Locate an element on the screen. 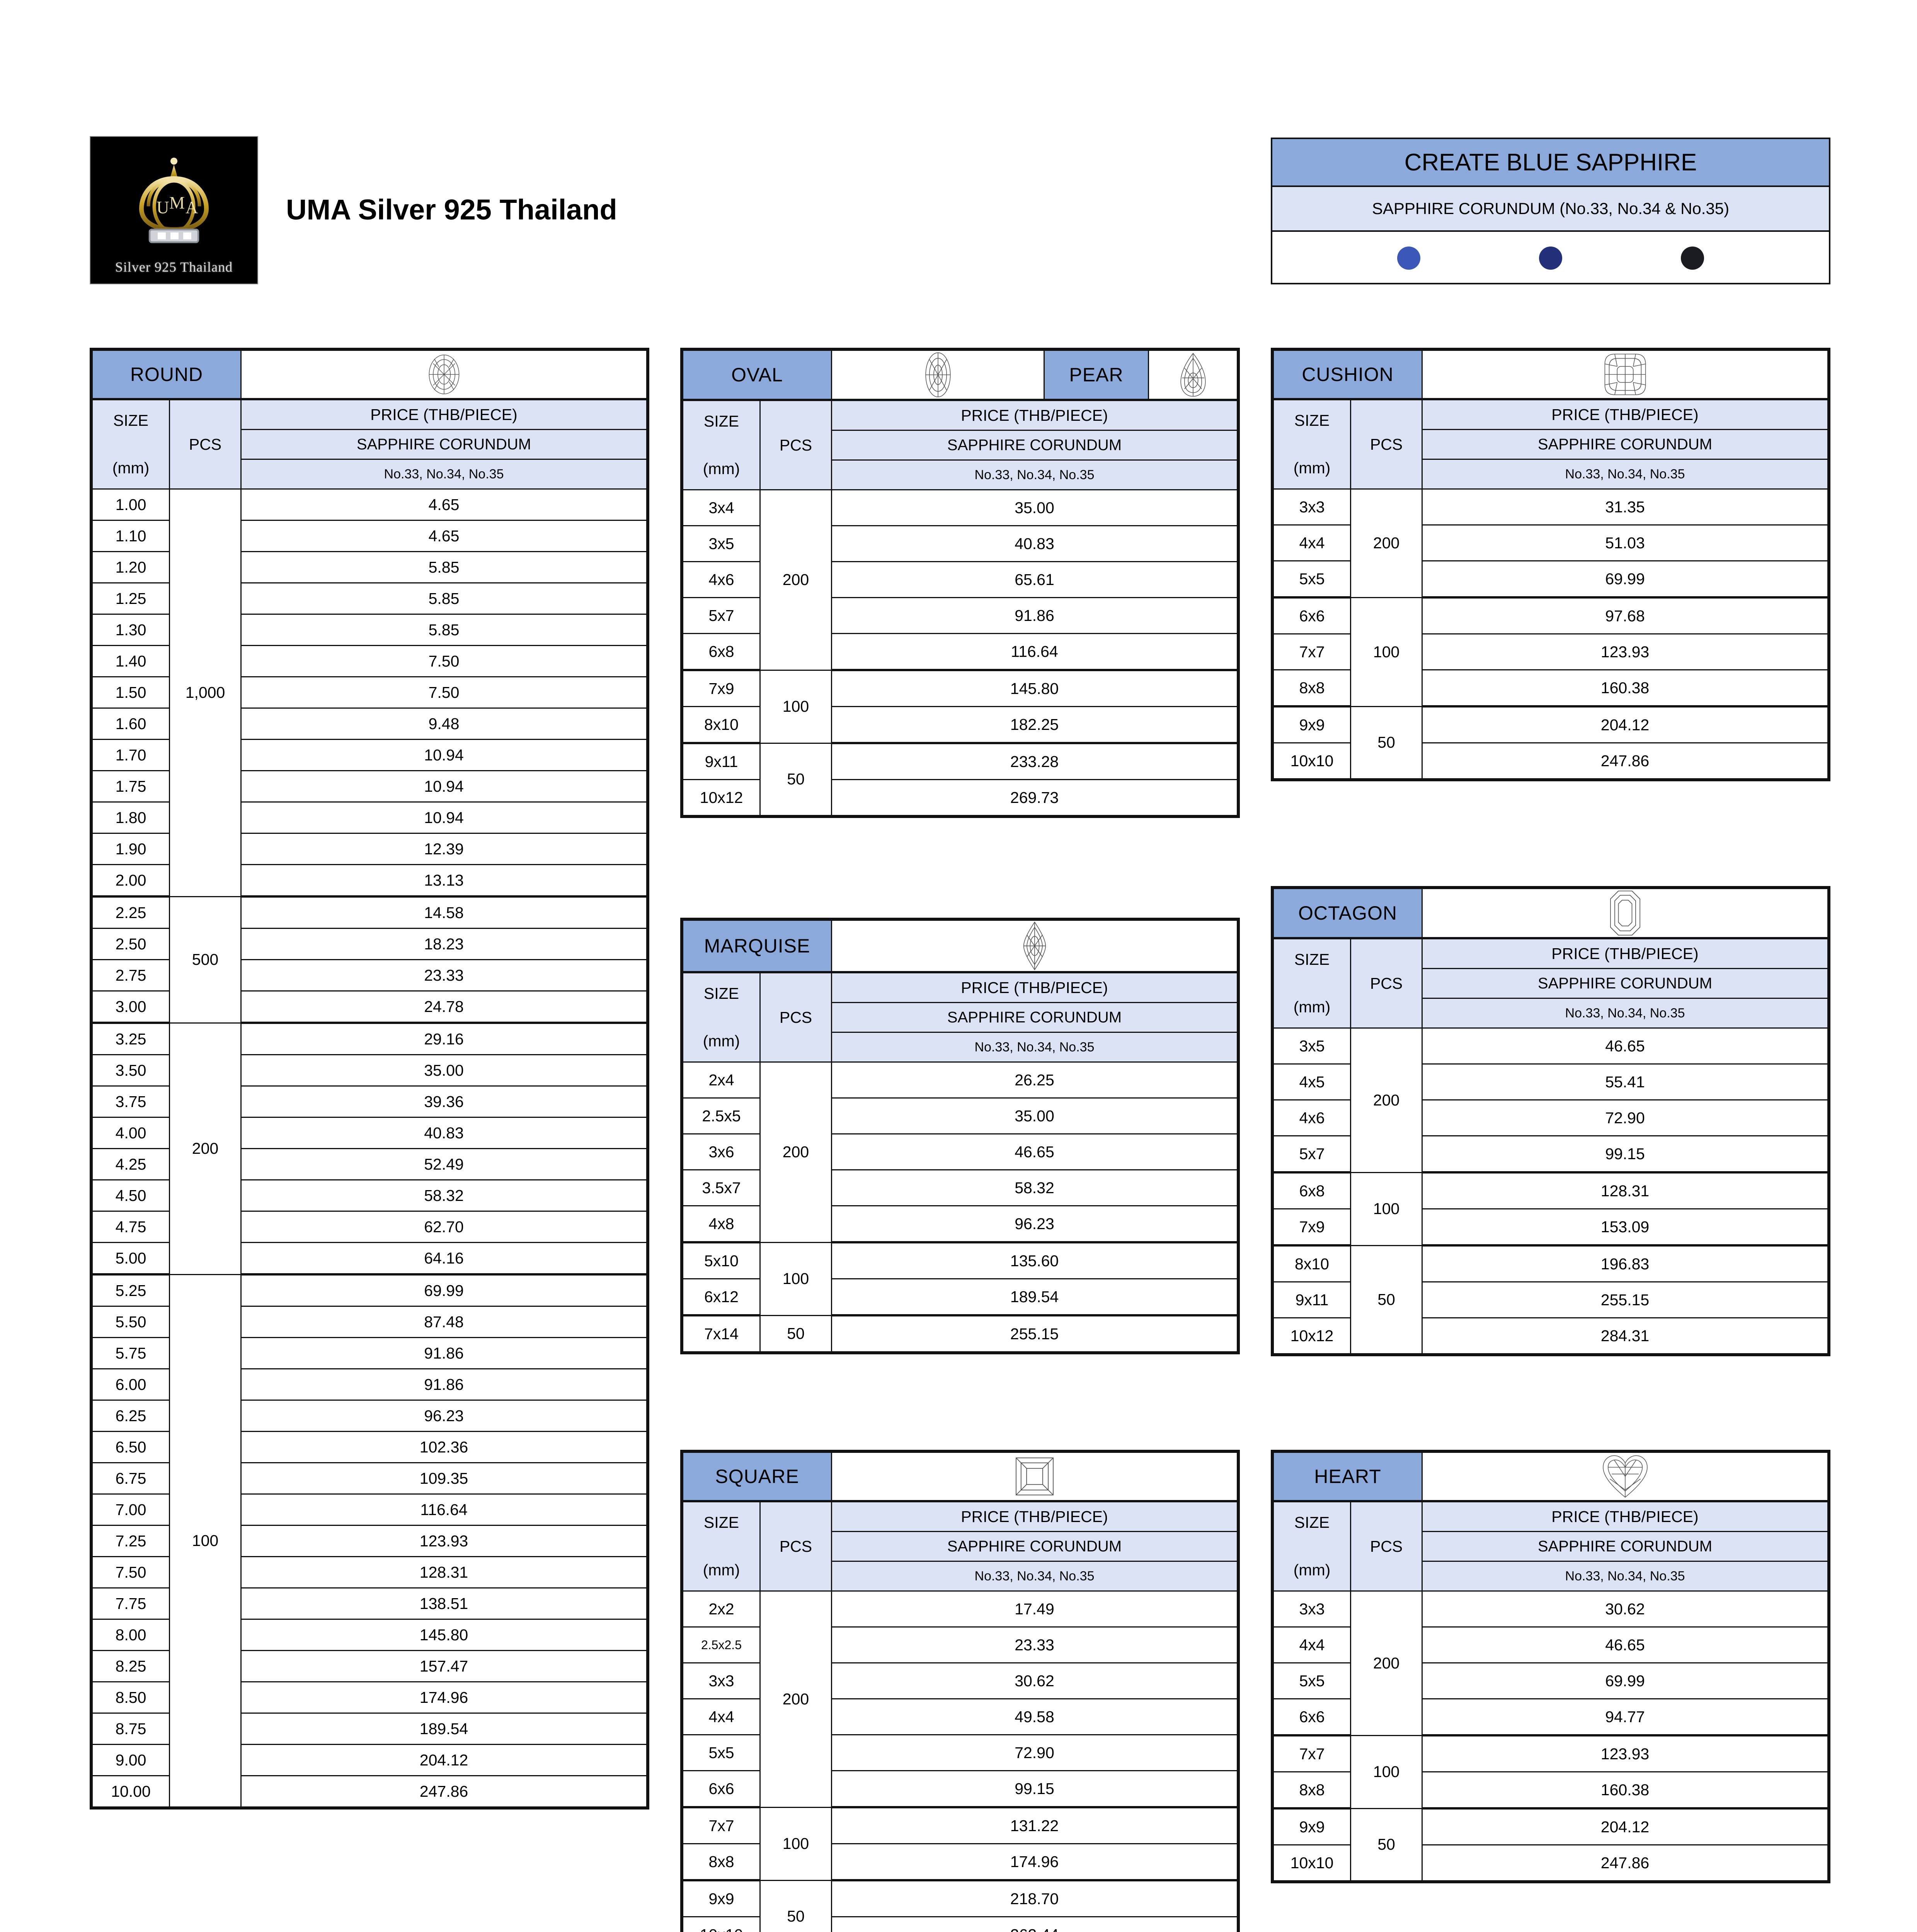  cell-price: 135.60 is located at coordinates (1034, 1261).